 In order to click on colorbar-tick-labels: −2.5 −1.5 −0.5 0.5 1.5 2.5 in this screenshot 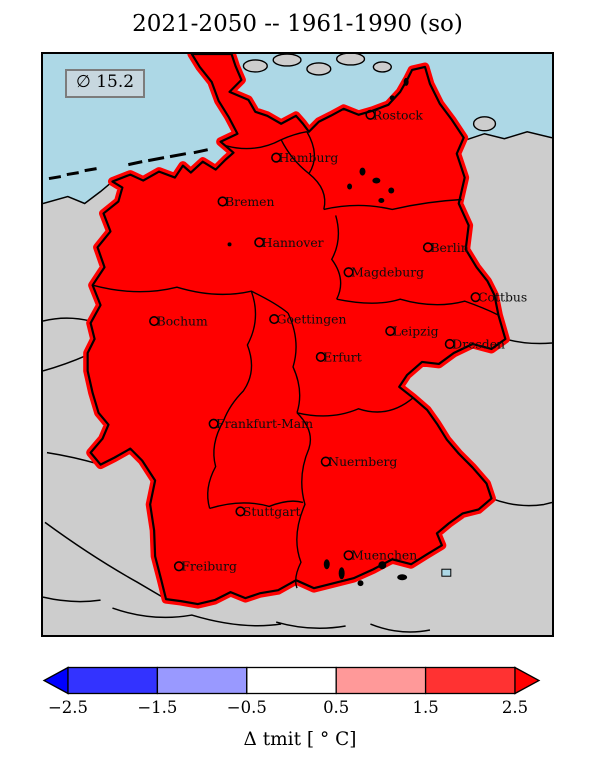, I will do `click(300, 709)`.